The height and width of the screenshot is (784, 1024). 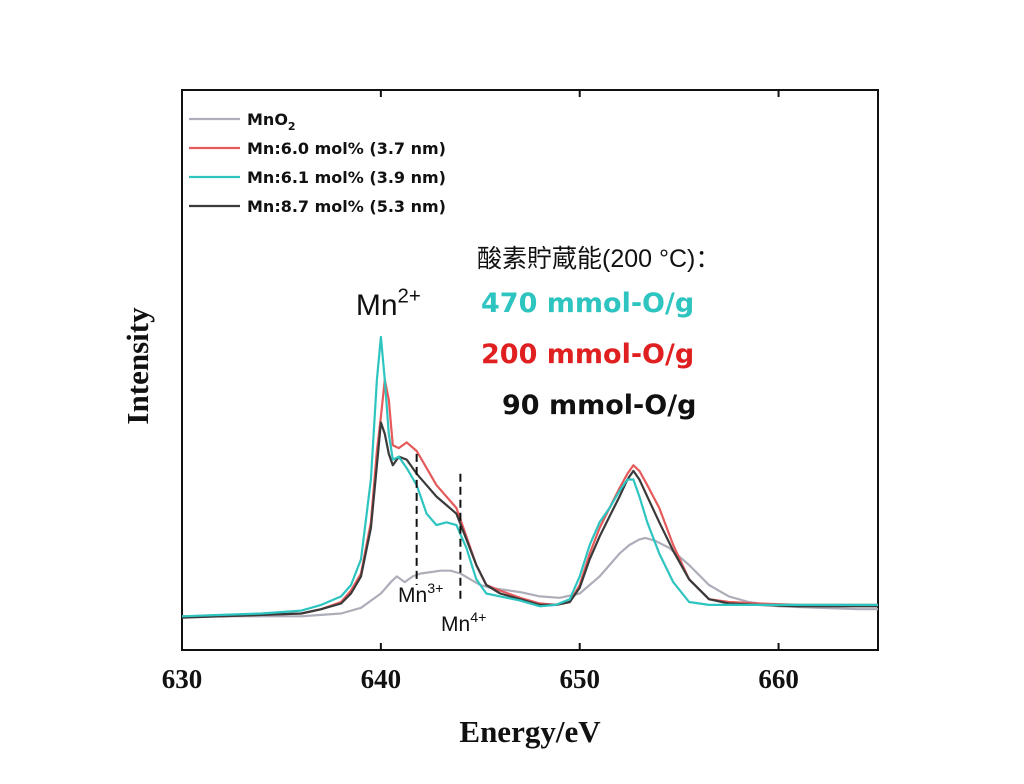 What do you see at coordinates (420, 594) in the screenshot?
I see `annotation-mn3: Mn3+` at bounding box center [420, 594].